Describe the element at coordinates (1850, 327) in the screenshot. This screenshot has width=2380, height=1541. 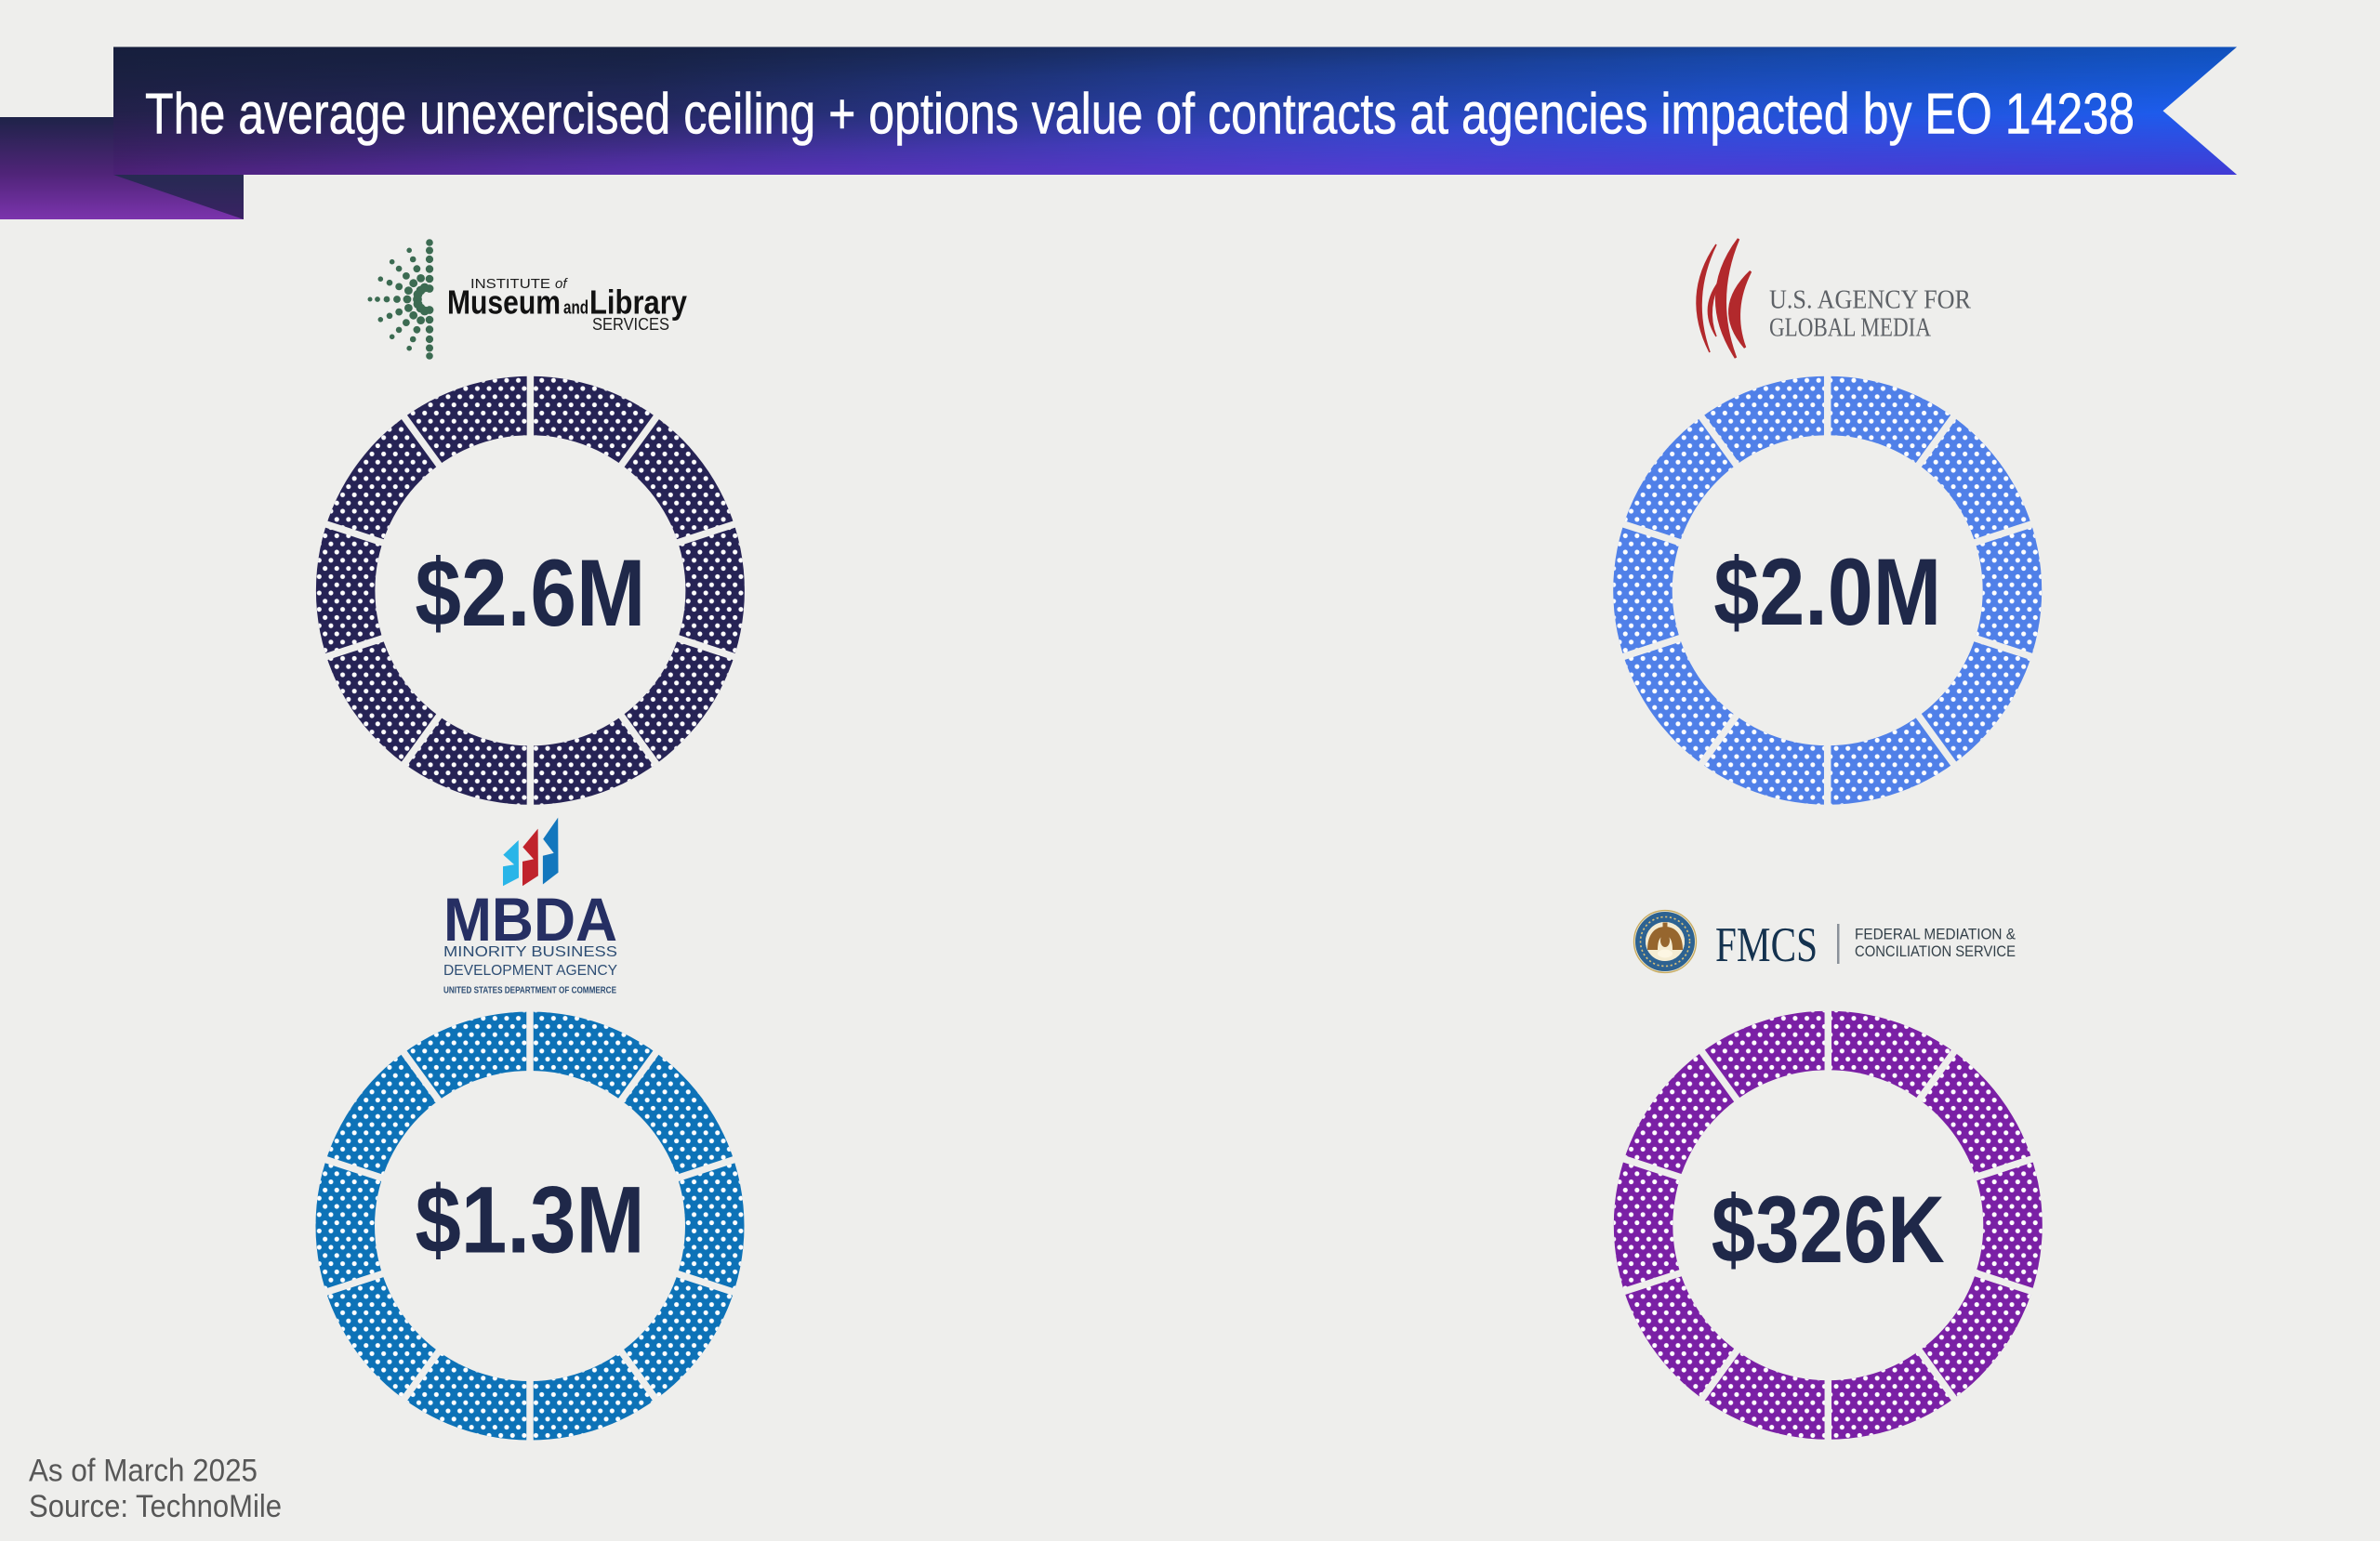
I see `svg-text: GLOBAL MEDIA` at that location.